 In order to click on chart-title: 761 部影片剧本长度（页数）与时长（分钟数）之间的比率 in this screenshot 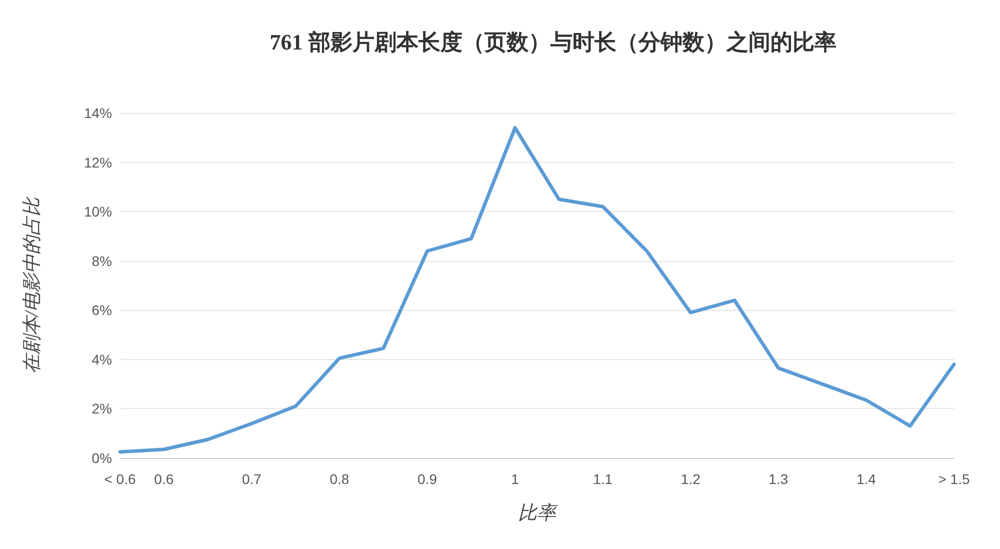, I will do `click(553, 42)`.